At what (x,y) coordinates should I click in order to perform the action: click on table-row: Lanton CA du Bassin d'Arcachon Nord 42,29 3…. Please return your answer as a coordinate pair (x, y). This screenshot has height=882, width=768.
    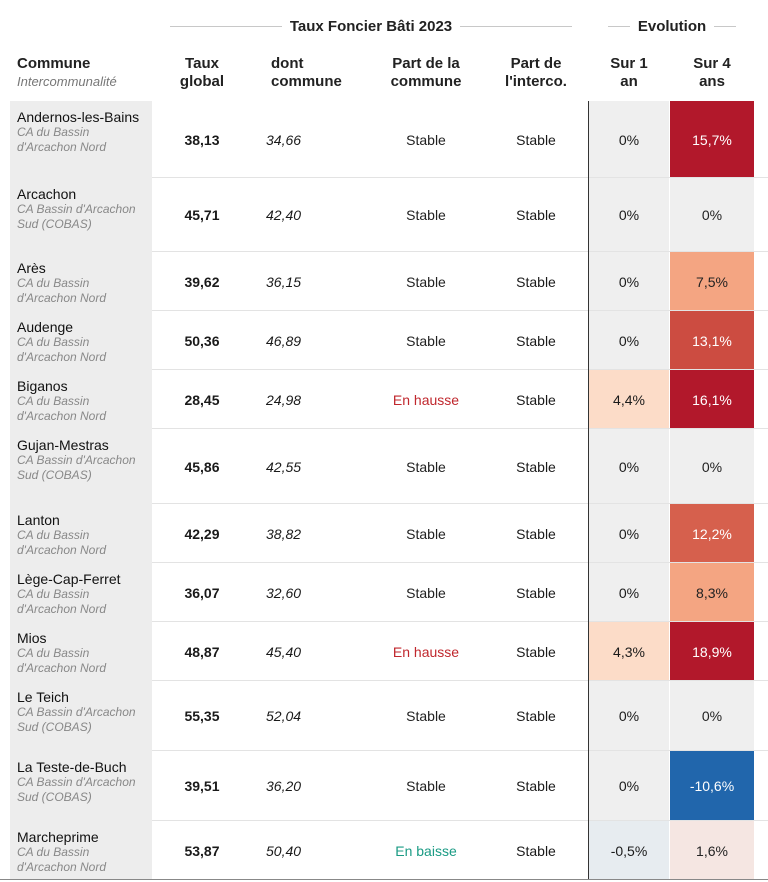
    Looking at the image, I should click on (384, 533).